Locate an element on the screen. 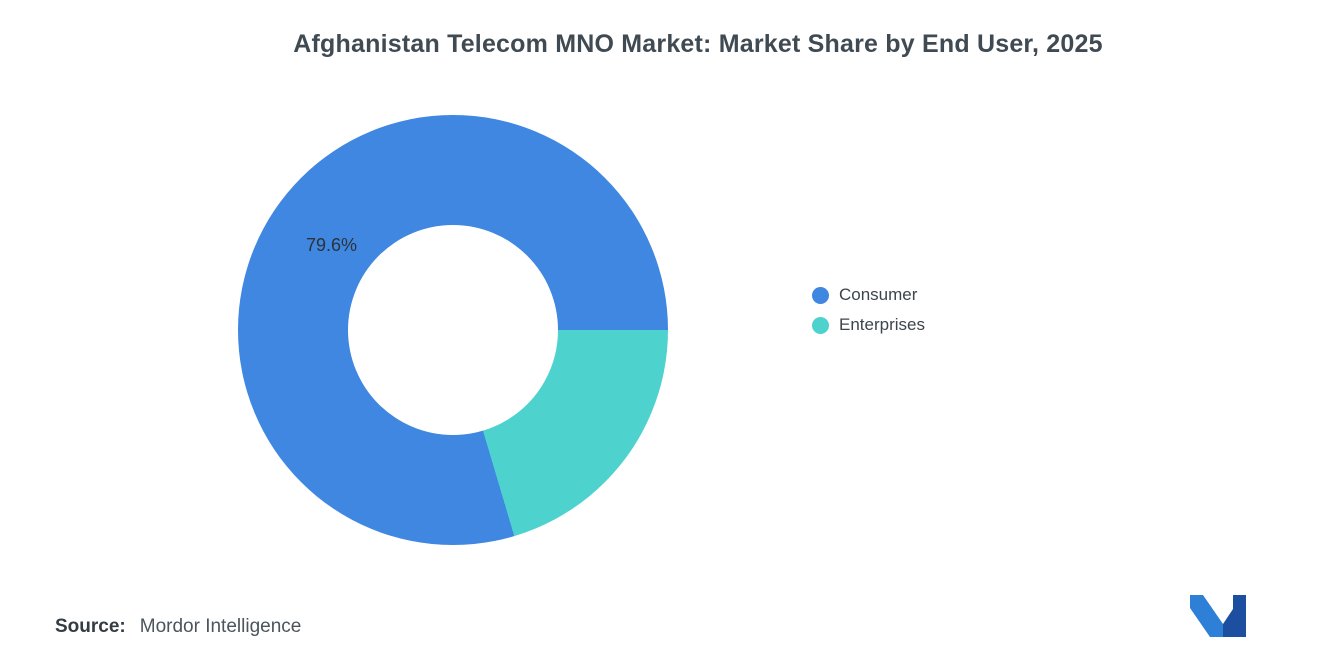 The image size is (1320, 665). source-value: Mordor Intelligence is located at coordinates (220, 626).